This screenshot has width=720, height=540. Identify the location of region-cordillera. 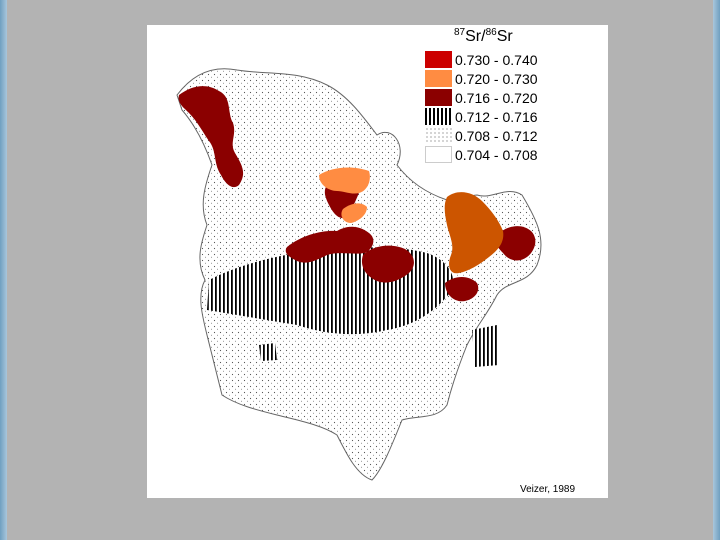
(211, 137).